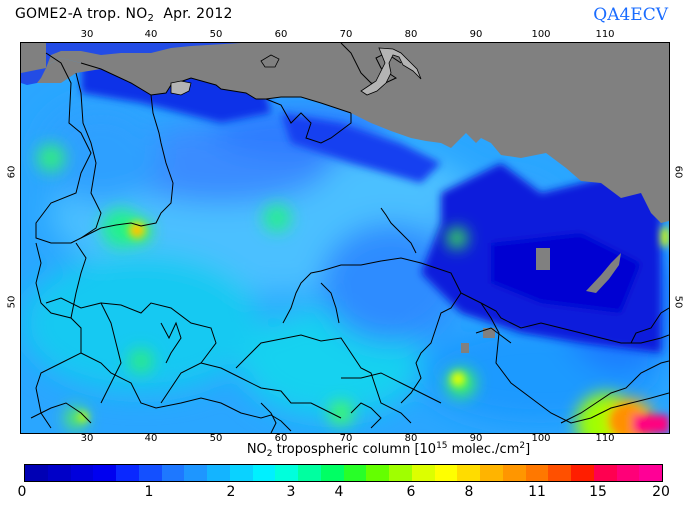 The image size is (692, 507). Describe the element at coordinates (528, 449) in the screenshot. I see `label-end: ]` at that location.